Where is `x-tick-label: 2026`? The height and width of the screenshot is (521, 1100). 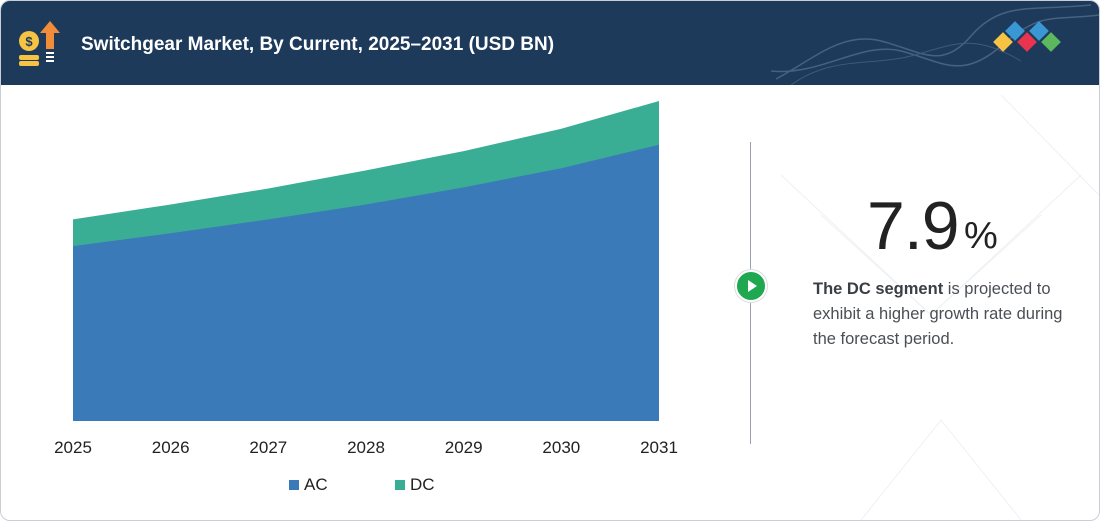 x-tick-label: 2026 is located at coordinates (171, 447).